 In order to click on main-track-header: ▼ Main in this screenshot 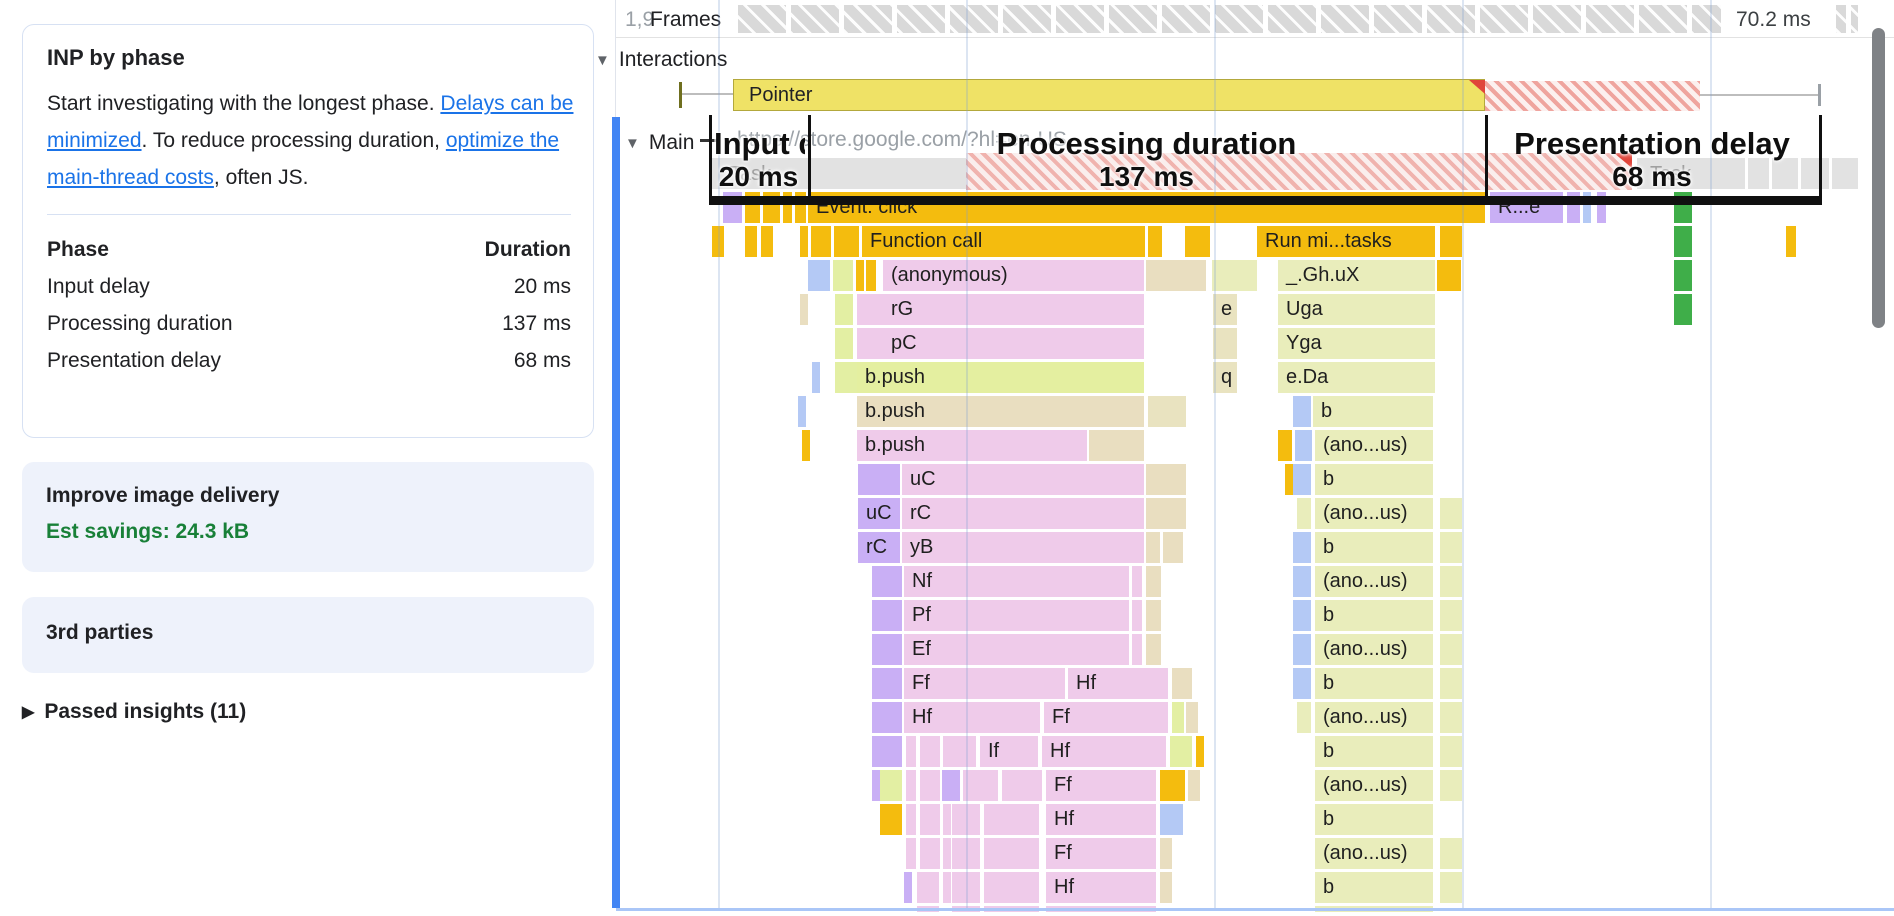, I will do `click(659, 143)`.